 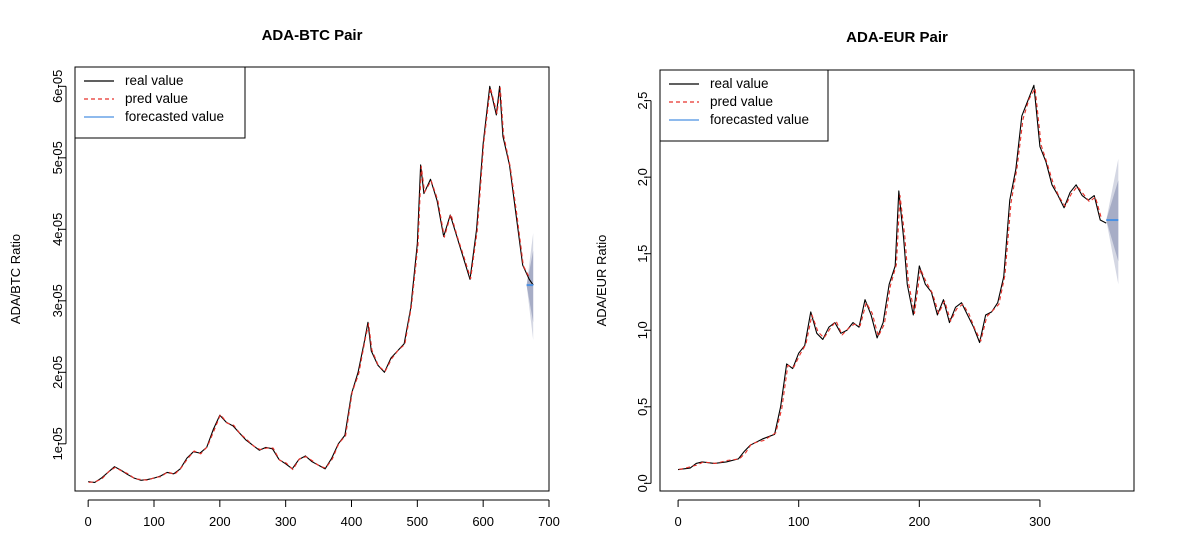 I want to click on y-tick-label: 3e-05, so click(x=57, y=300).